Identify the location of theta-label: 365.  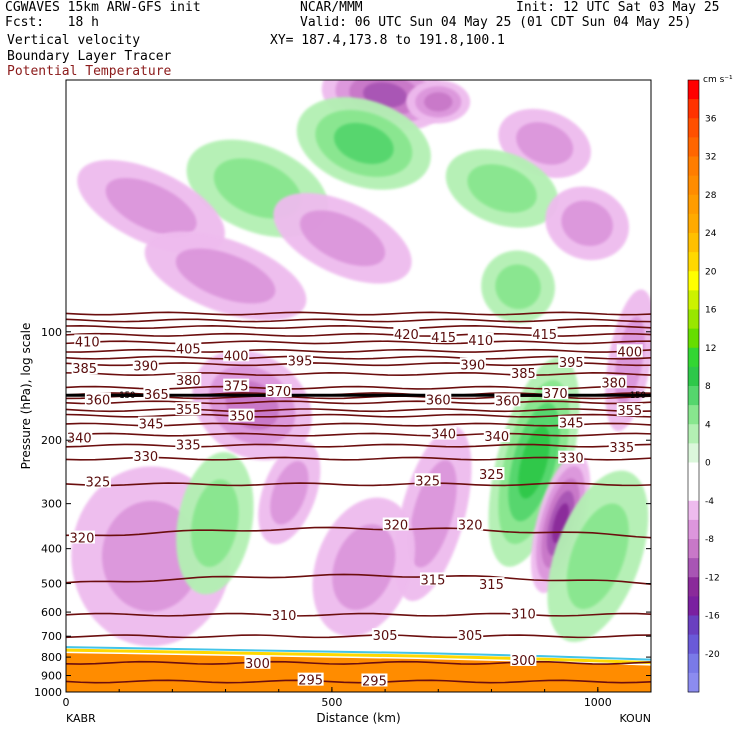
(156, 395).